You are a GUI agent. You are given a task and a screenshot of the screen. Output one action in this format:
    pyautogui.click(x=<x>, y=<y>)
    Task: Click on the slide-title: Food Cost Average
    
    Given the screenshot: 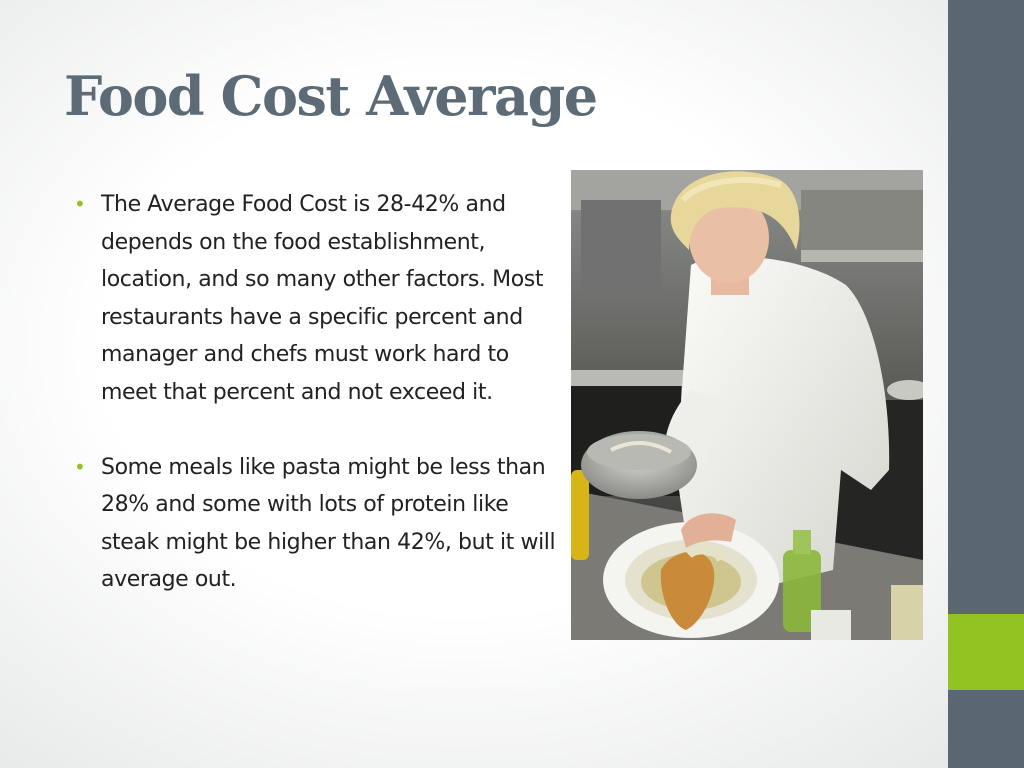 What is the action you would take?
    pyautogui.click(x=331, y=96)
    